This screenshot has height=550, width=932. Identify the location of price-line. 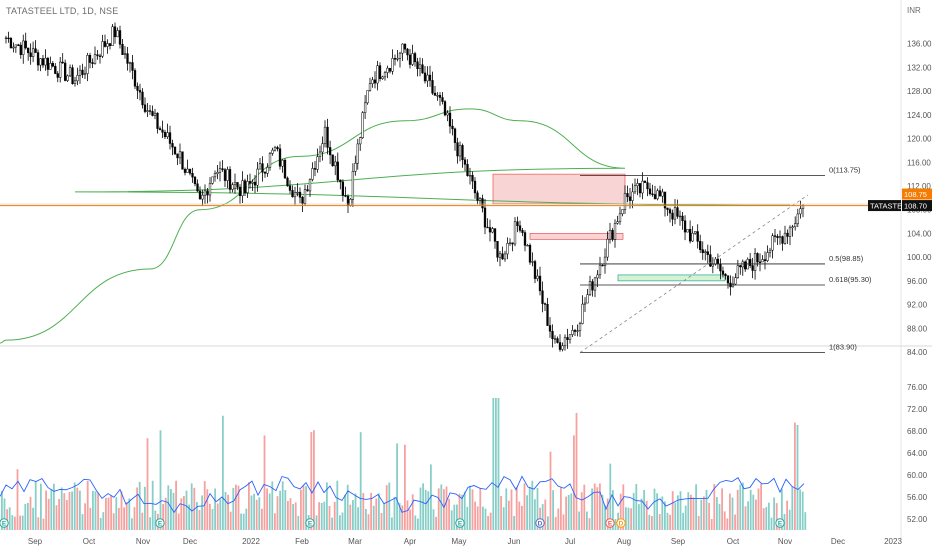
(450, 205).